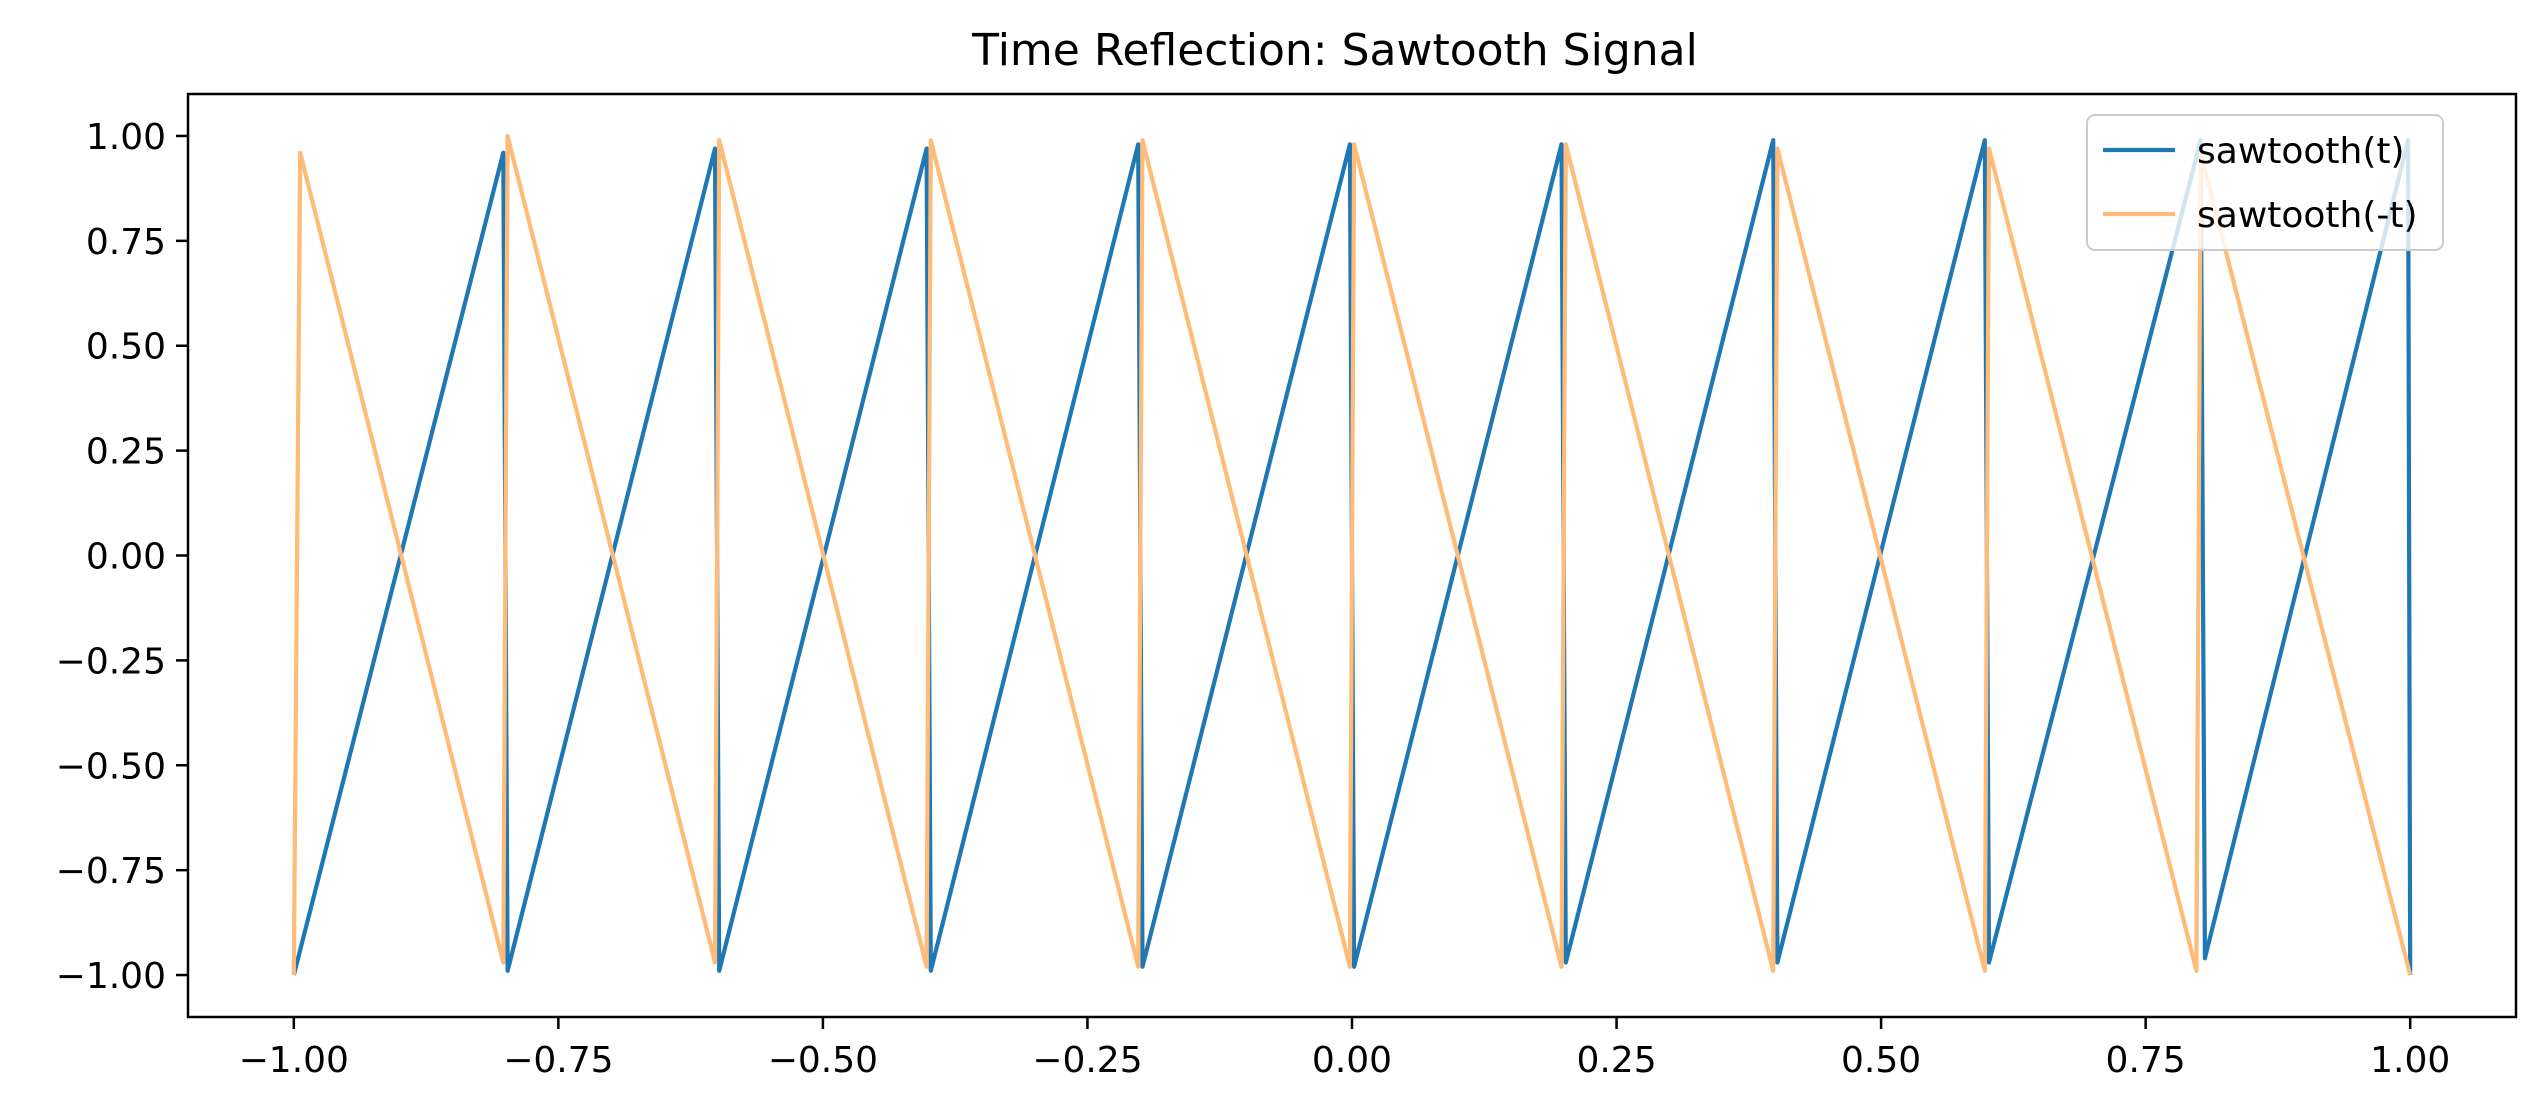  I want to click on y-tick-label: 0.50, so click(126, 347).